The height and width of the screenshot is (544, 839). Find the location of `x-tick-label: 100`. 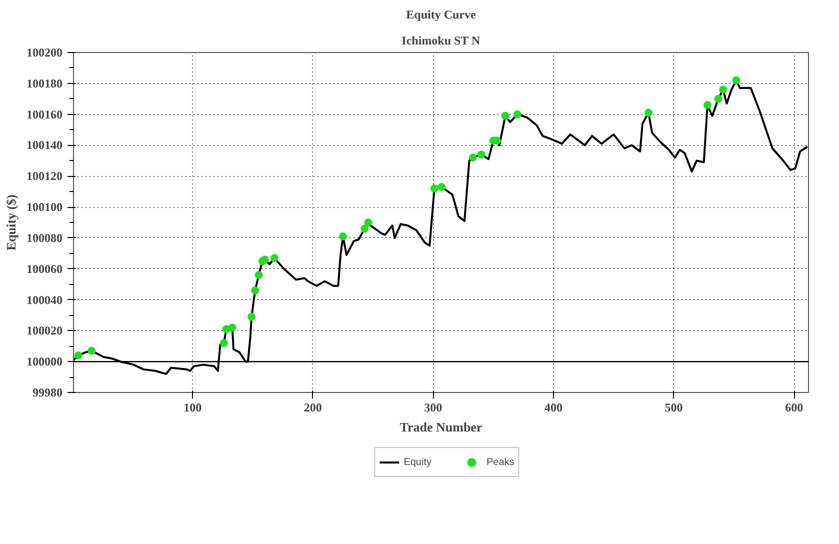

x-tick-label: 100 is located at coordinates (193, 407).